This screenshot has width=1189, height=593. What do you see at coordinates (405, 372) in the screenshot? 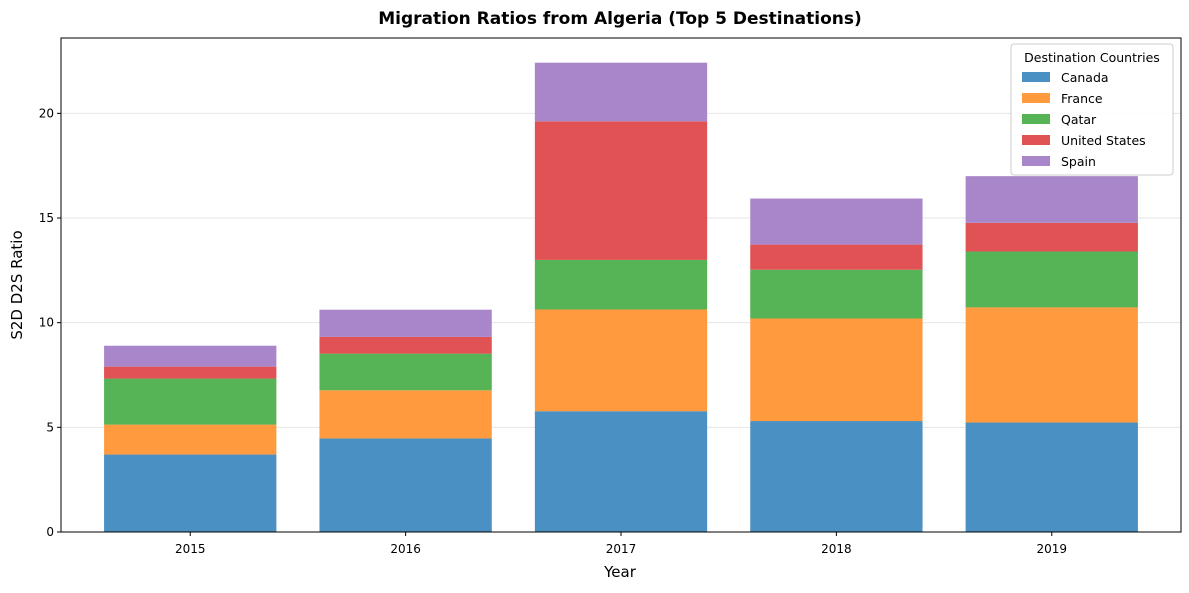
I see `bar-segment-qatar-2016` at bounding box center [405, 372].